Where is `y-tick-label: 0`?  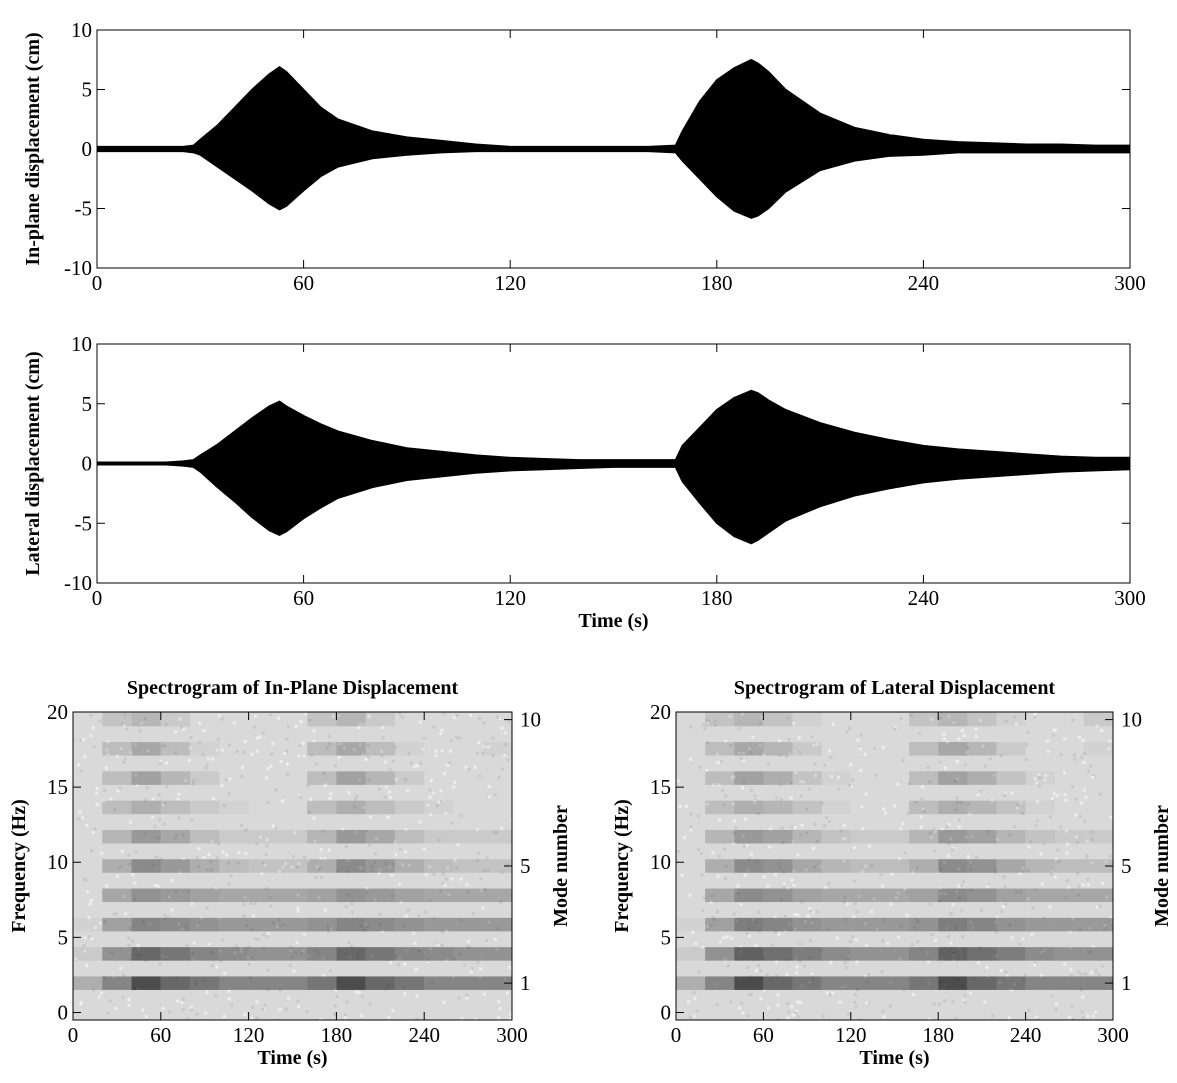 y-tick-label: 0 is located at coordinates (63, 1012).